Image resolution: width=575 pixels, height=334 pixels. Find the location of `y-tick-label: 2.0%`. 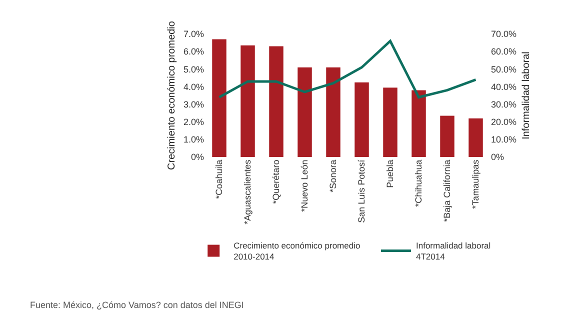

y-tick-label: 2.0% is located at coordinates (193, 122).